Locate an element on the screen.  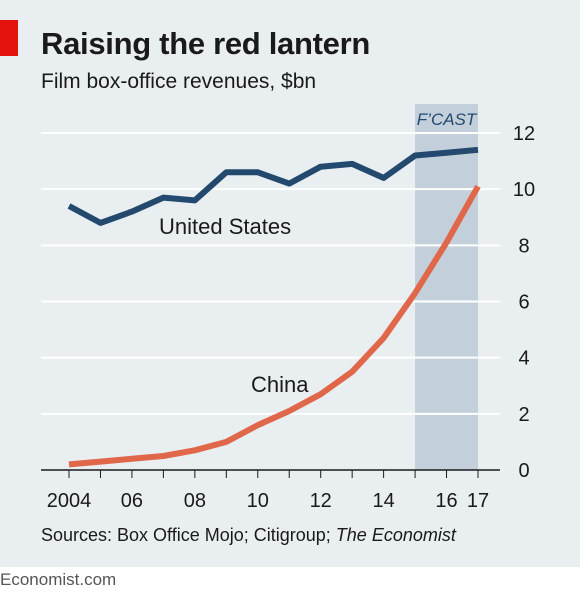
x-tick-label: 06 is located at coordinates (132, 501).